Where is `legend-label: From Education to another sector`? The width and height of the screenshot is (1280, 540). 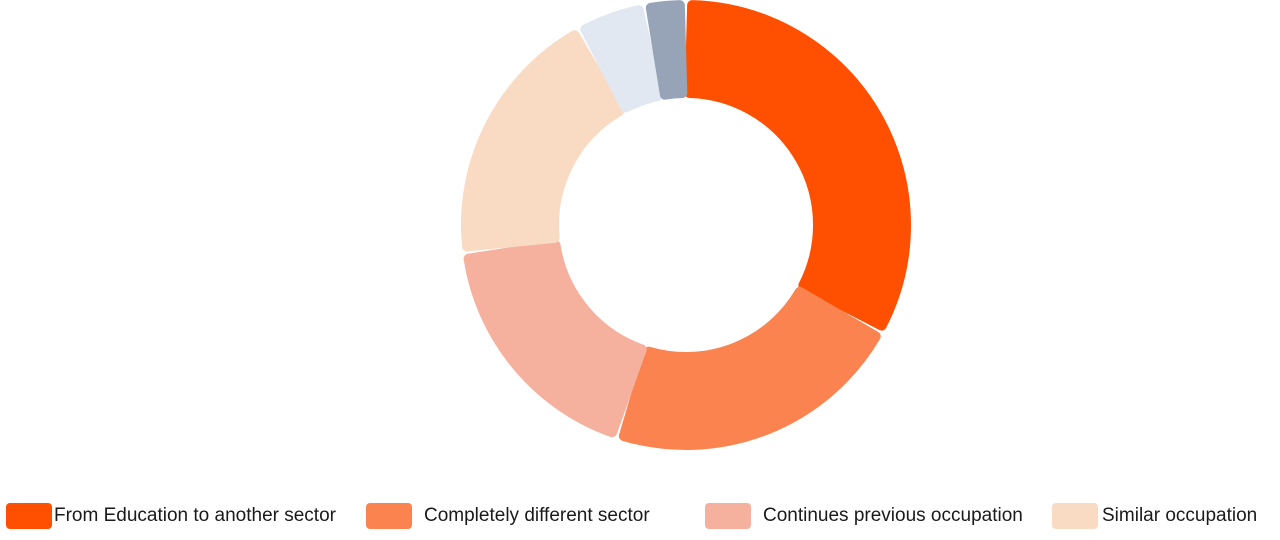
legend-label: From Education to another sector is located at coordinates (195, 515).